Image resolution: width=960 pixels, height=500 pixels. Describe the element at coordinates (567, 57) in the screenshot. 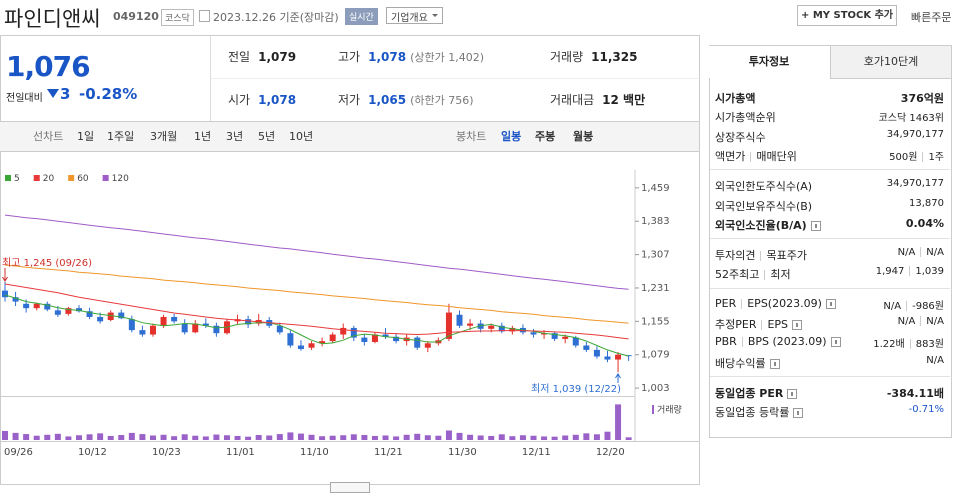

I see `summary-label: 거래량` at that location.